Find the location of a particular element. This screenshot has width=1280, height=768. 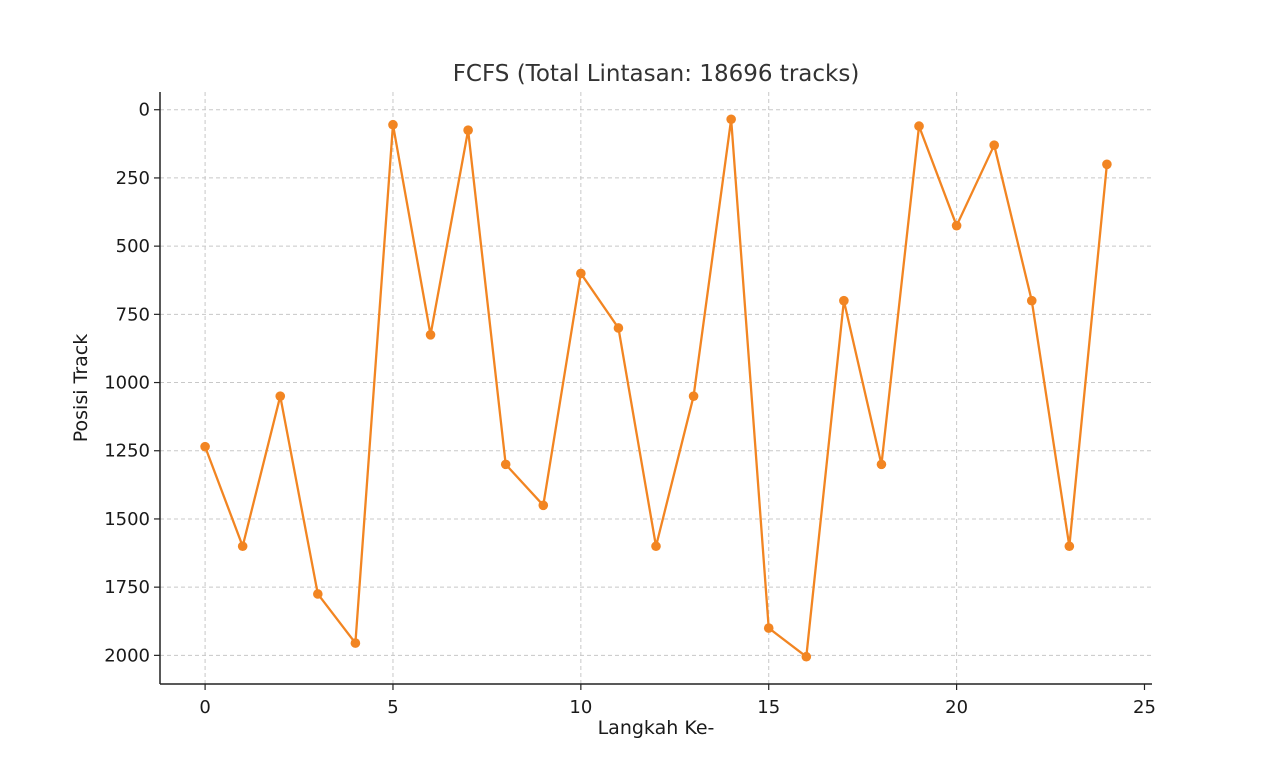

y-axis-label: Posisi Track is located at coordinates (81, 388).